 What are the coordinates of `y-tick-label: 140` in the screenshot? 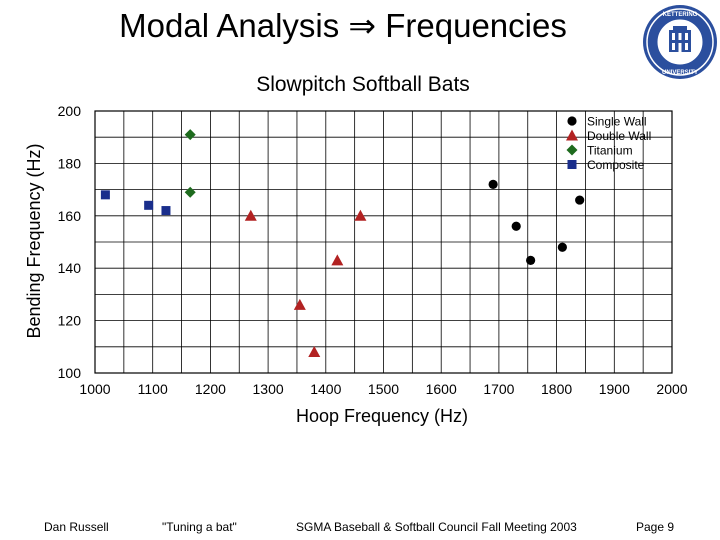 It's located at (70, 268).